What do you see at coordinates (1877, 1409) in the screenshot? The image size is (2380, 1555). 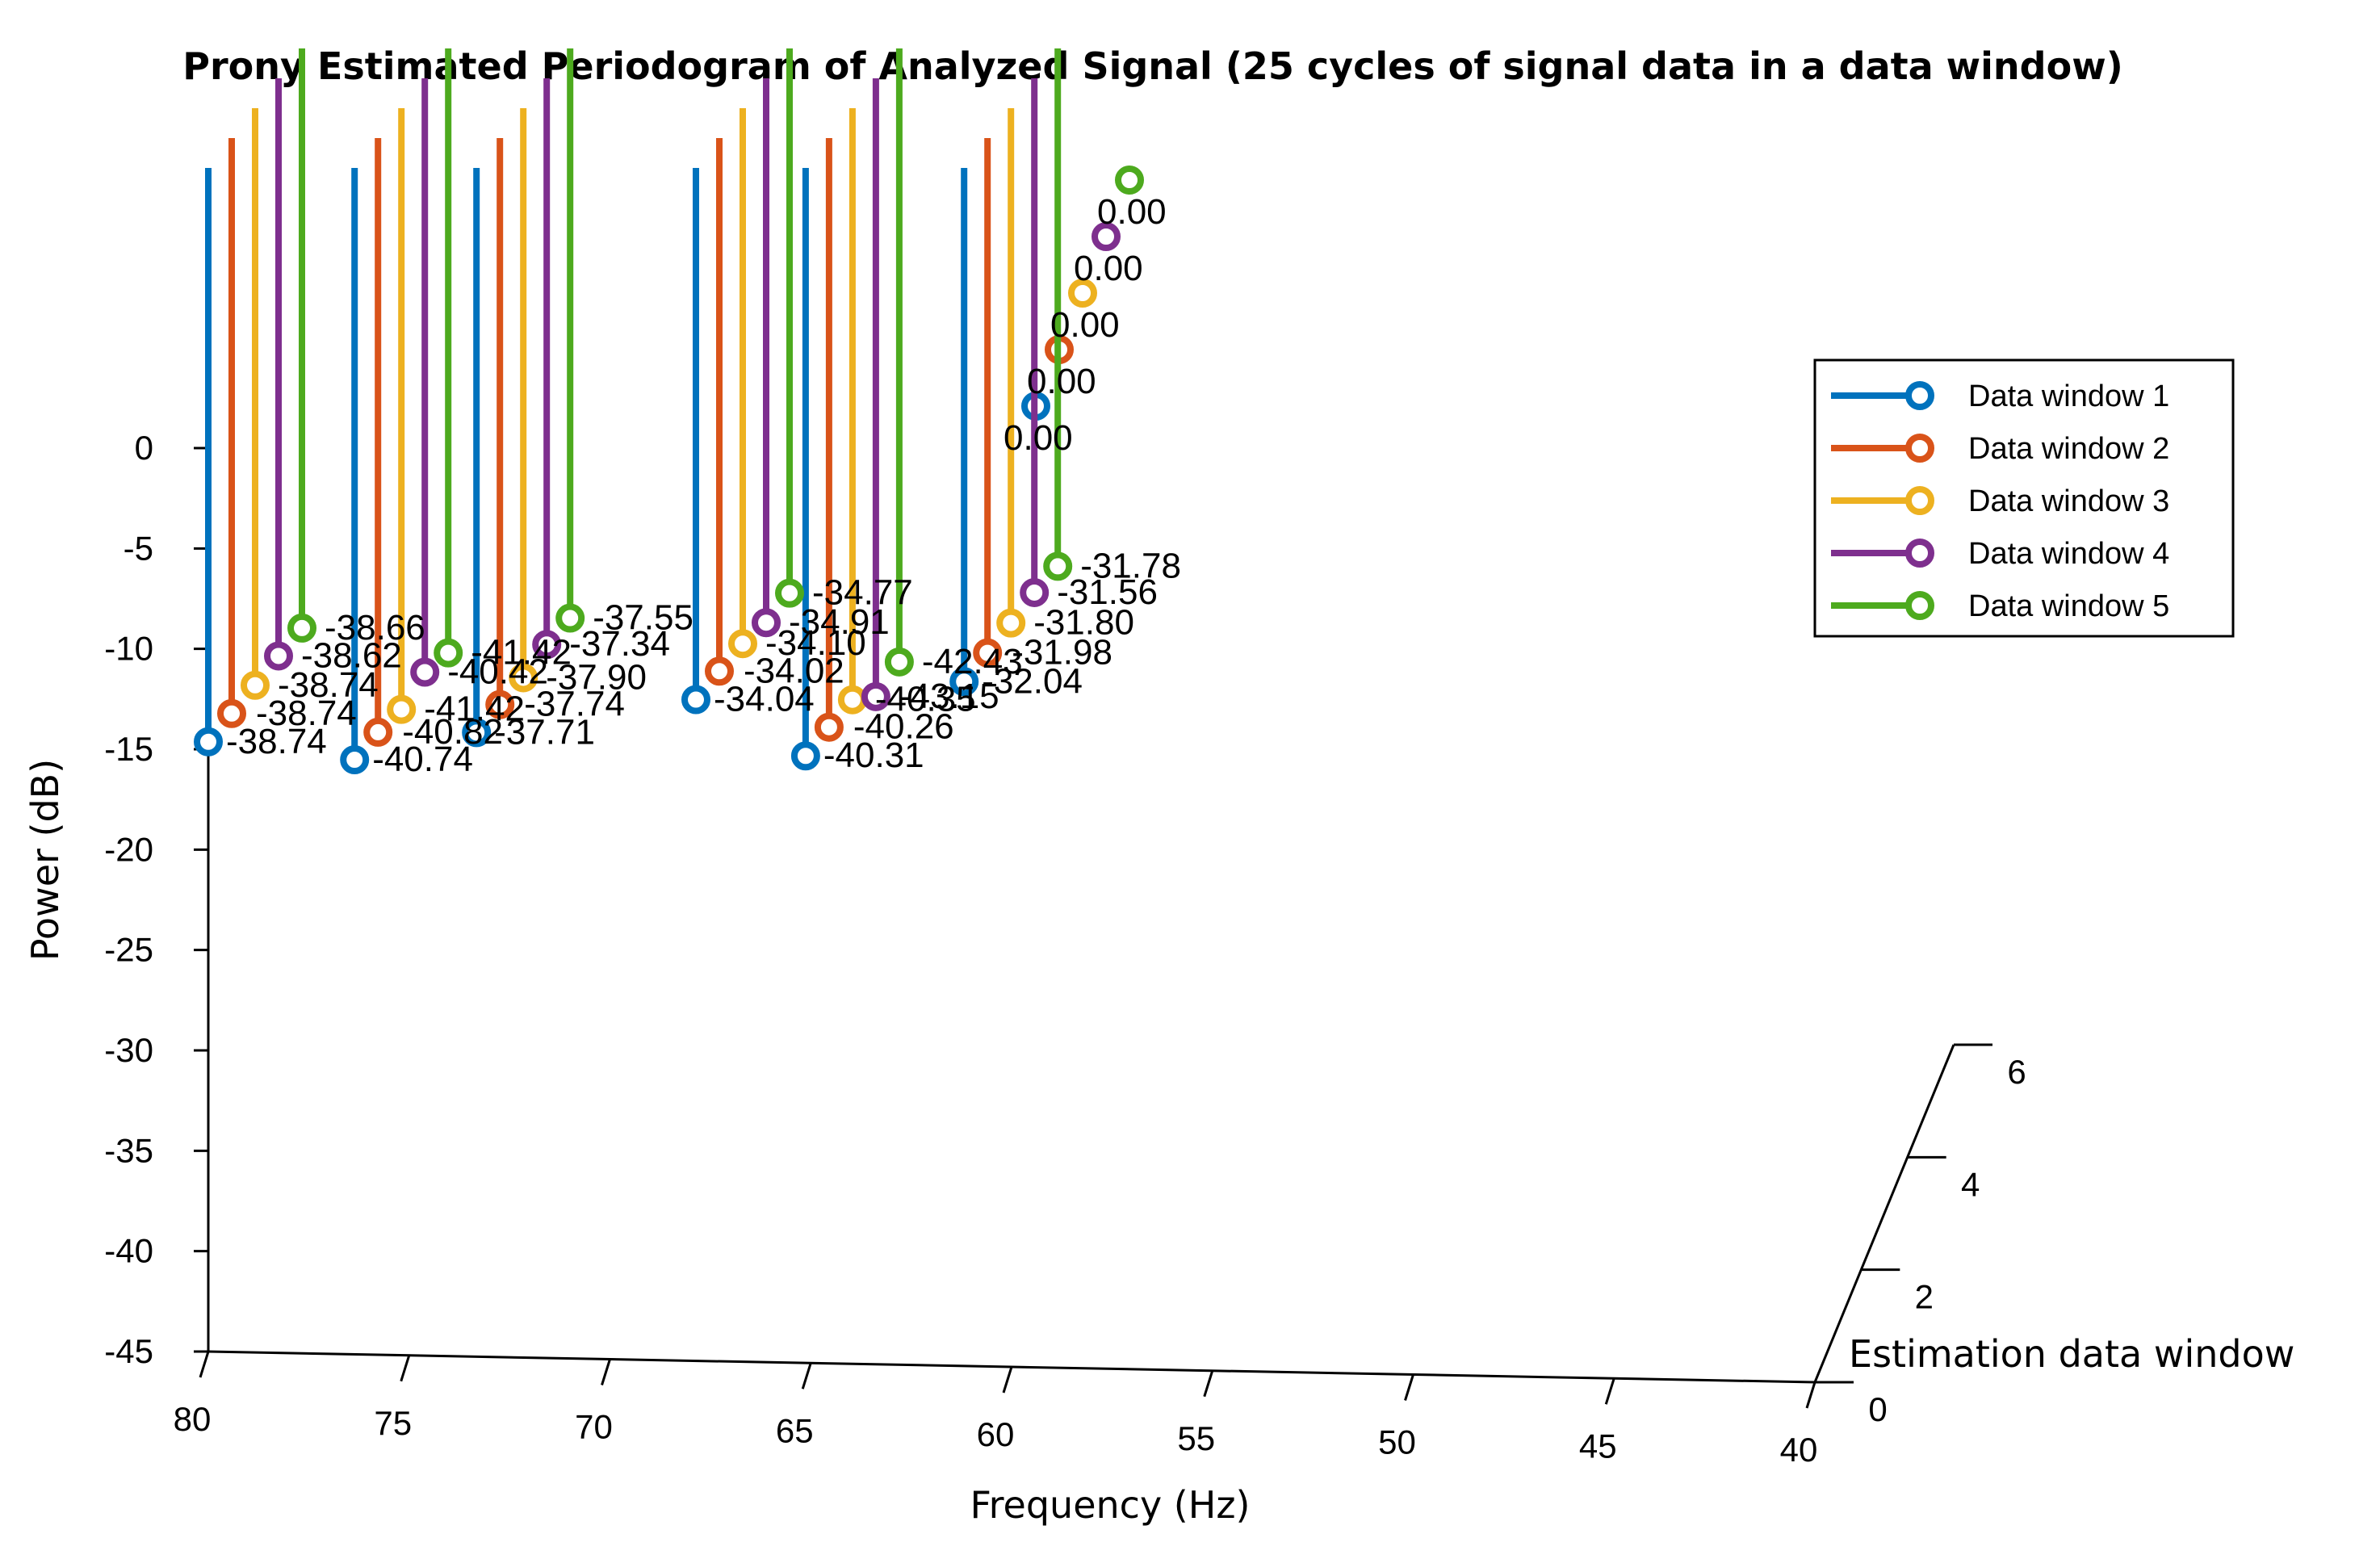 I see `z-tick-label: 0` at bounding box center [1877, 1409].